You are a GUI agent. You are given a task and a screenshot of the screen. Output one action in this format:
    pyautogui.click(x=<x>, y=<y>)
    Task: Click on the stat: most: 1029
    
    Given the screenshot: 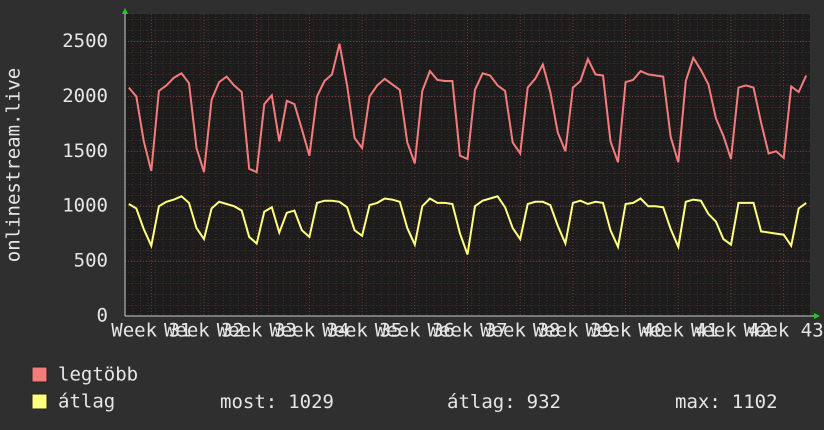 What is the action you would take?
    pyautogui.click(x=277, y=402)
    